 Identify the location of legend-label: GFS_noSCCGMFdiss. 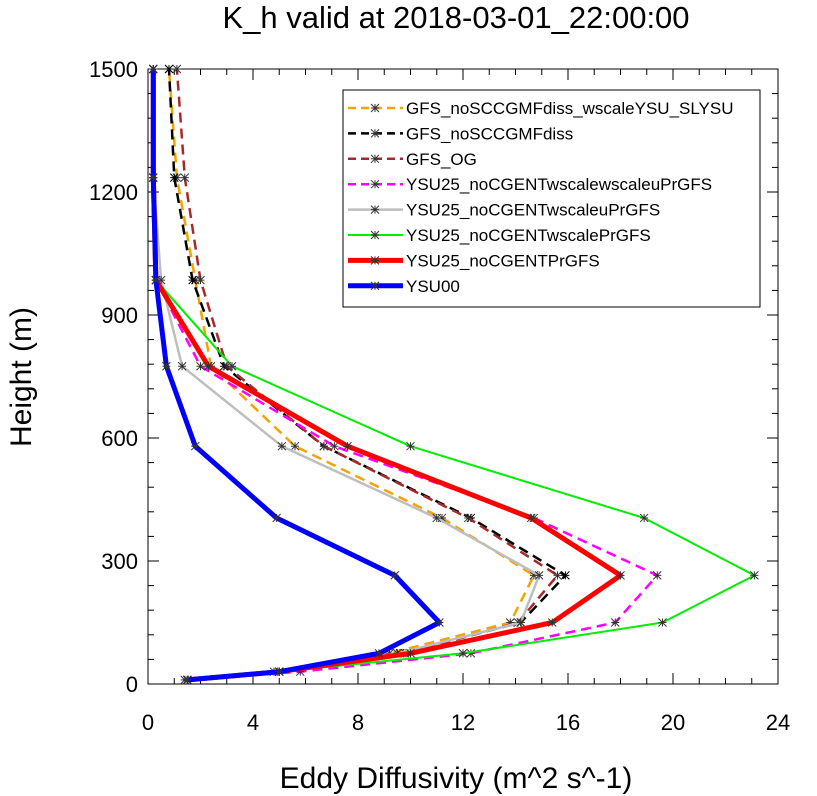
(489, 133).